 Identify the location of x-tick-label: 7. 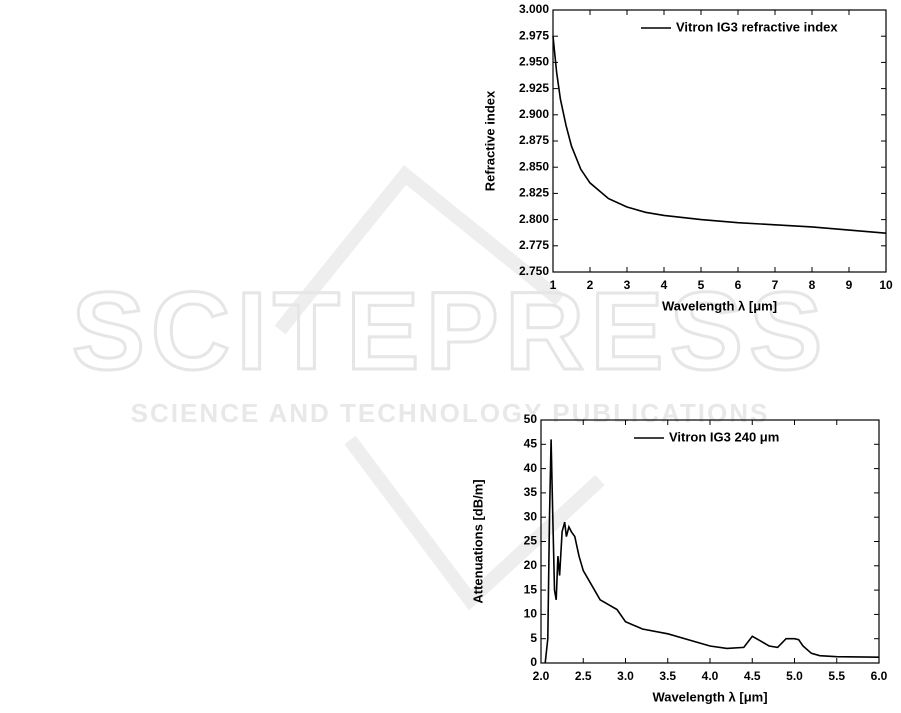
(775, 285).